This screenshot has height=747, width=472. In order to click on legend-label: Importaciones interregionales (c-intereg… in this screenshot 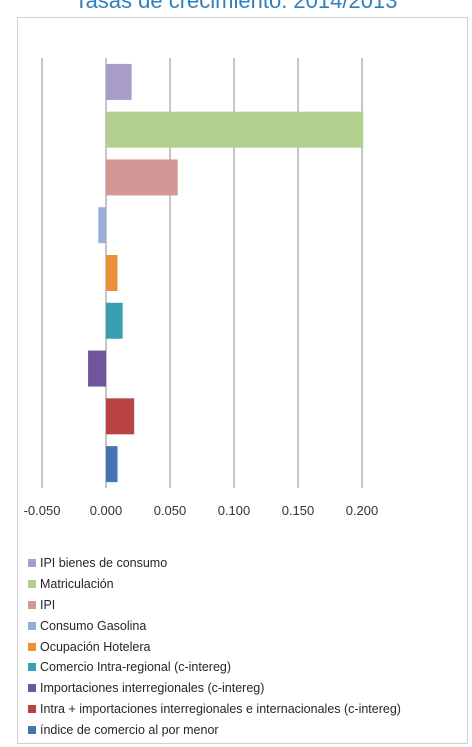, I will do `click(152, 688)`.